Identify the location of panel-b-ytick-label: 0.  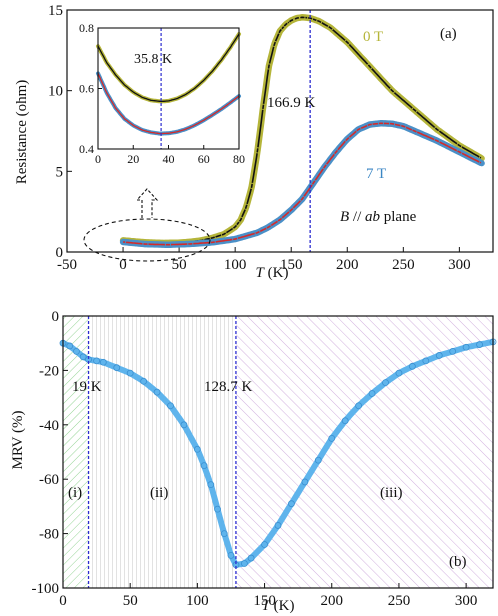
(56, 317).